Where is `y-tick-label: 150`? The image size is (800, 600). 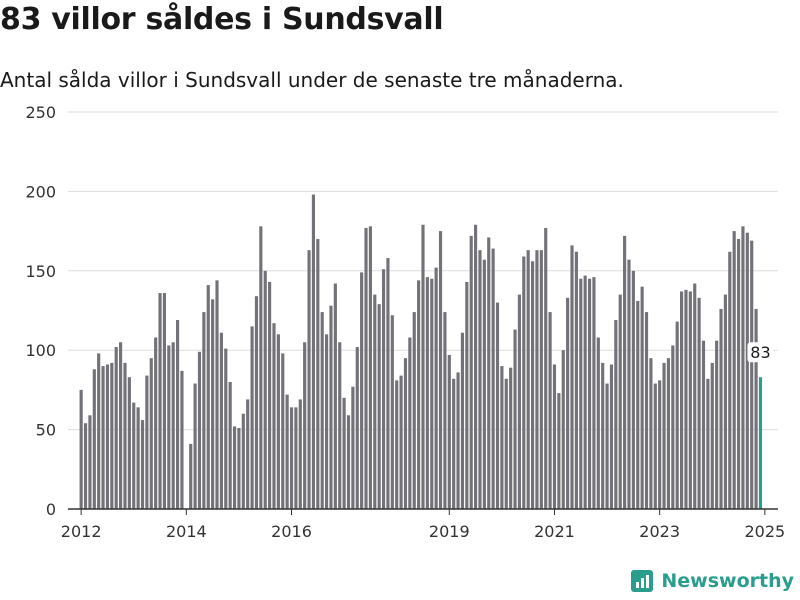
y-tick-label: 150 is located at coordinates (40, 271).